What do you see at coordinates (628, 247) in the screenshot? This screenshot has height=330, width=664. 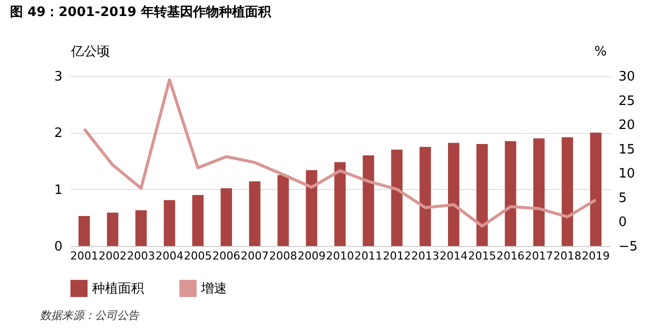 I see `y2-tick-label: −5` at bounding box center [628, 247].